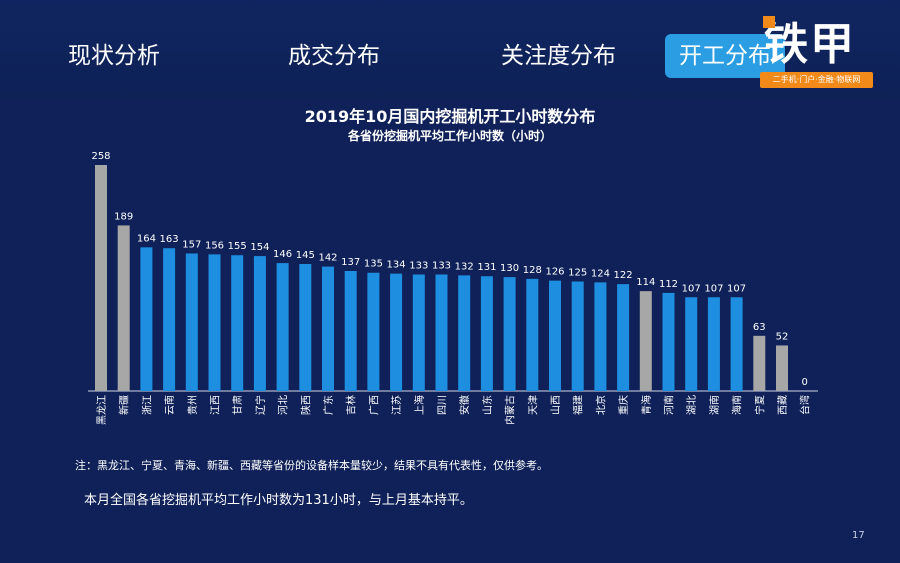 The image size is (900, 563). What do you see at coordinates (449, 136) in the screenshot?
I see `chart-subtitle: 各省份挖掘机平均工作小时数（小时）` at bounding box center [449, 136].